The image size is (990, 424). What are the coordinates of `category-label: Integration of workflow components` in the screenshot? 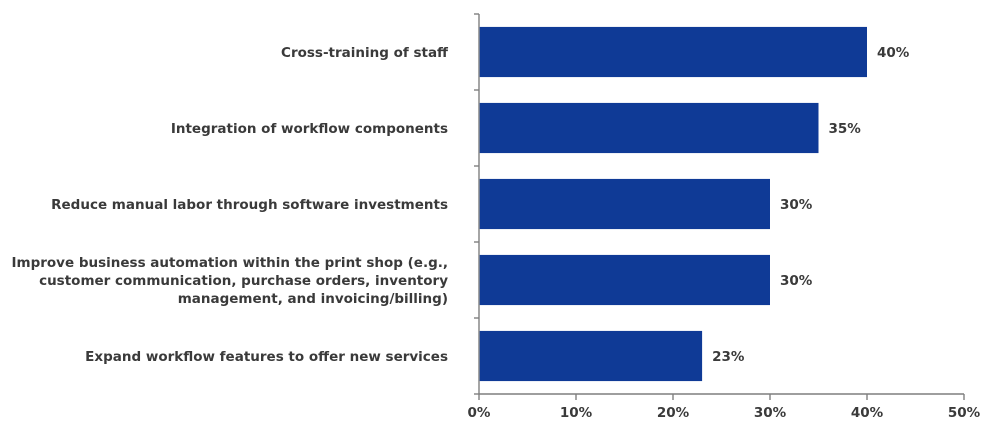 It's located at (309, 129).